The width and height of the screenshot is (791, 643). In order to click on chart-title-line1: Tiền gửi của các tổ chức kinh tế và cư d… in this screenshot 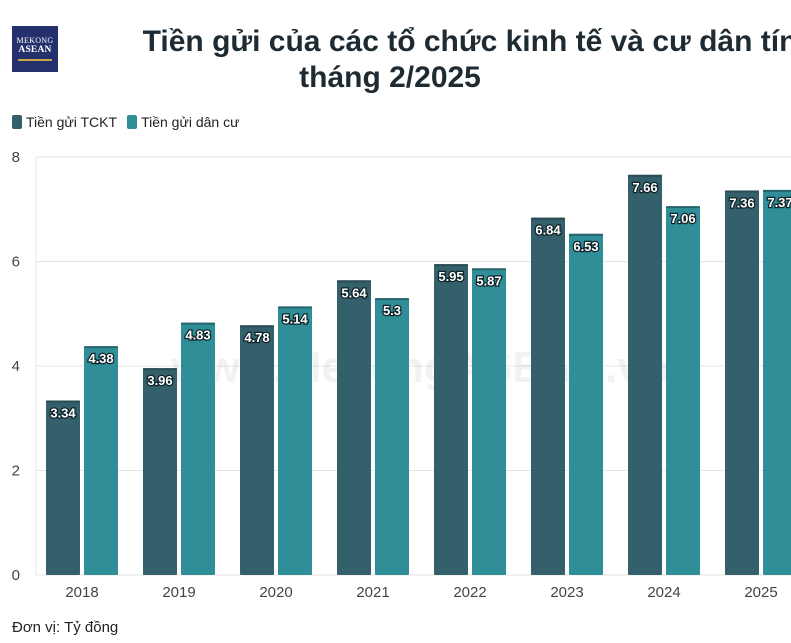, I will do `click(466, 41)`.